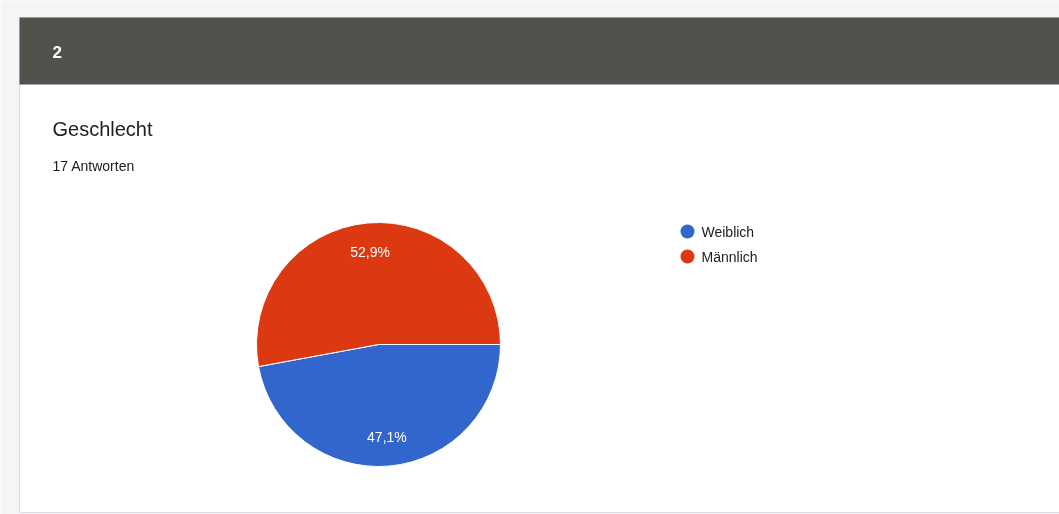  I want to click on data-label: 47,1%, so click(387, 436).